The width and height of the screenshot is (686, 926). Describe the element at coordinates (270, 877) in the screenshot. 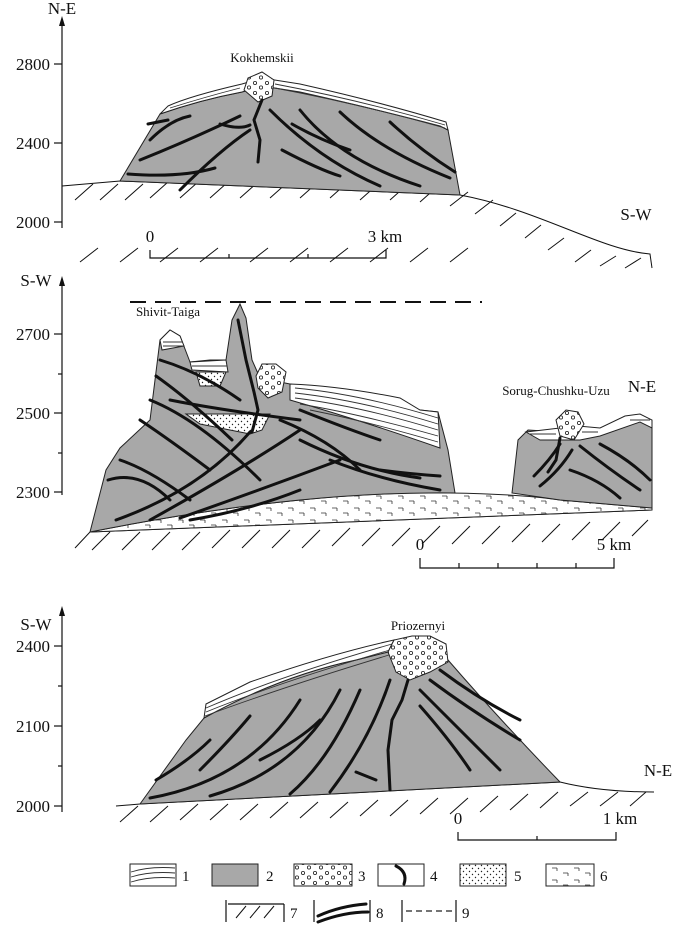

I see `svg-text: 2` at that location.